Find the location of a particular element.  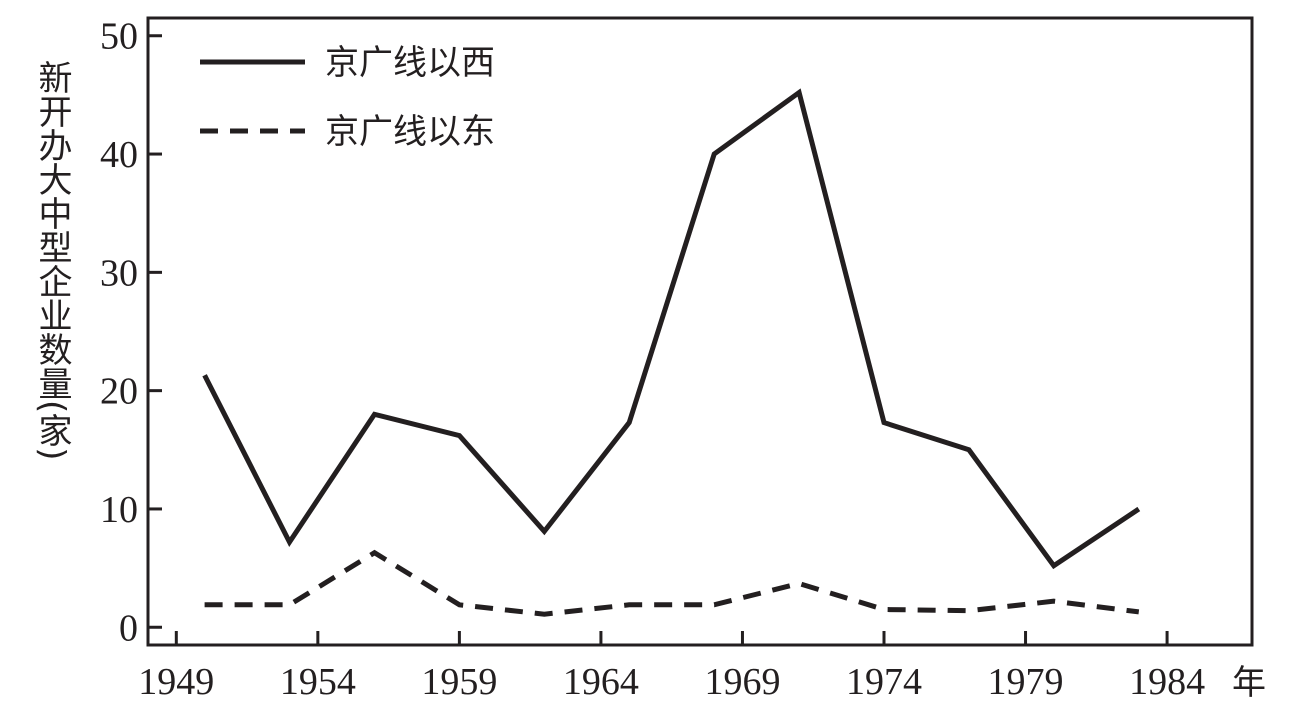

x-tick-label: 1954 is located at coordinates (318, 682).